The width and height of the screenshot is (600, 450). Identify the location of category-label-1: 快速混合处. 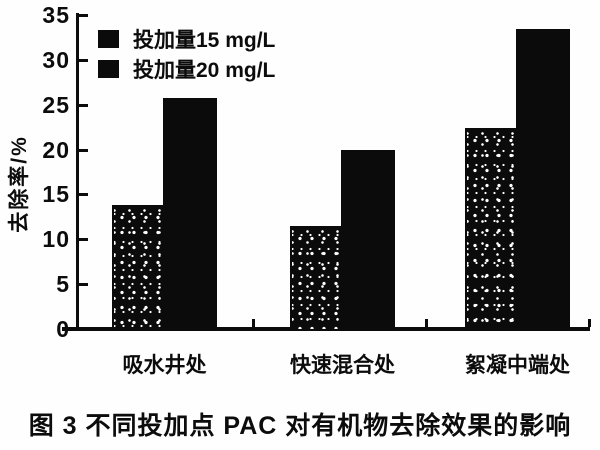
(342, 365).